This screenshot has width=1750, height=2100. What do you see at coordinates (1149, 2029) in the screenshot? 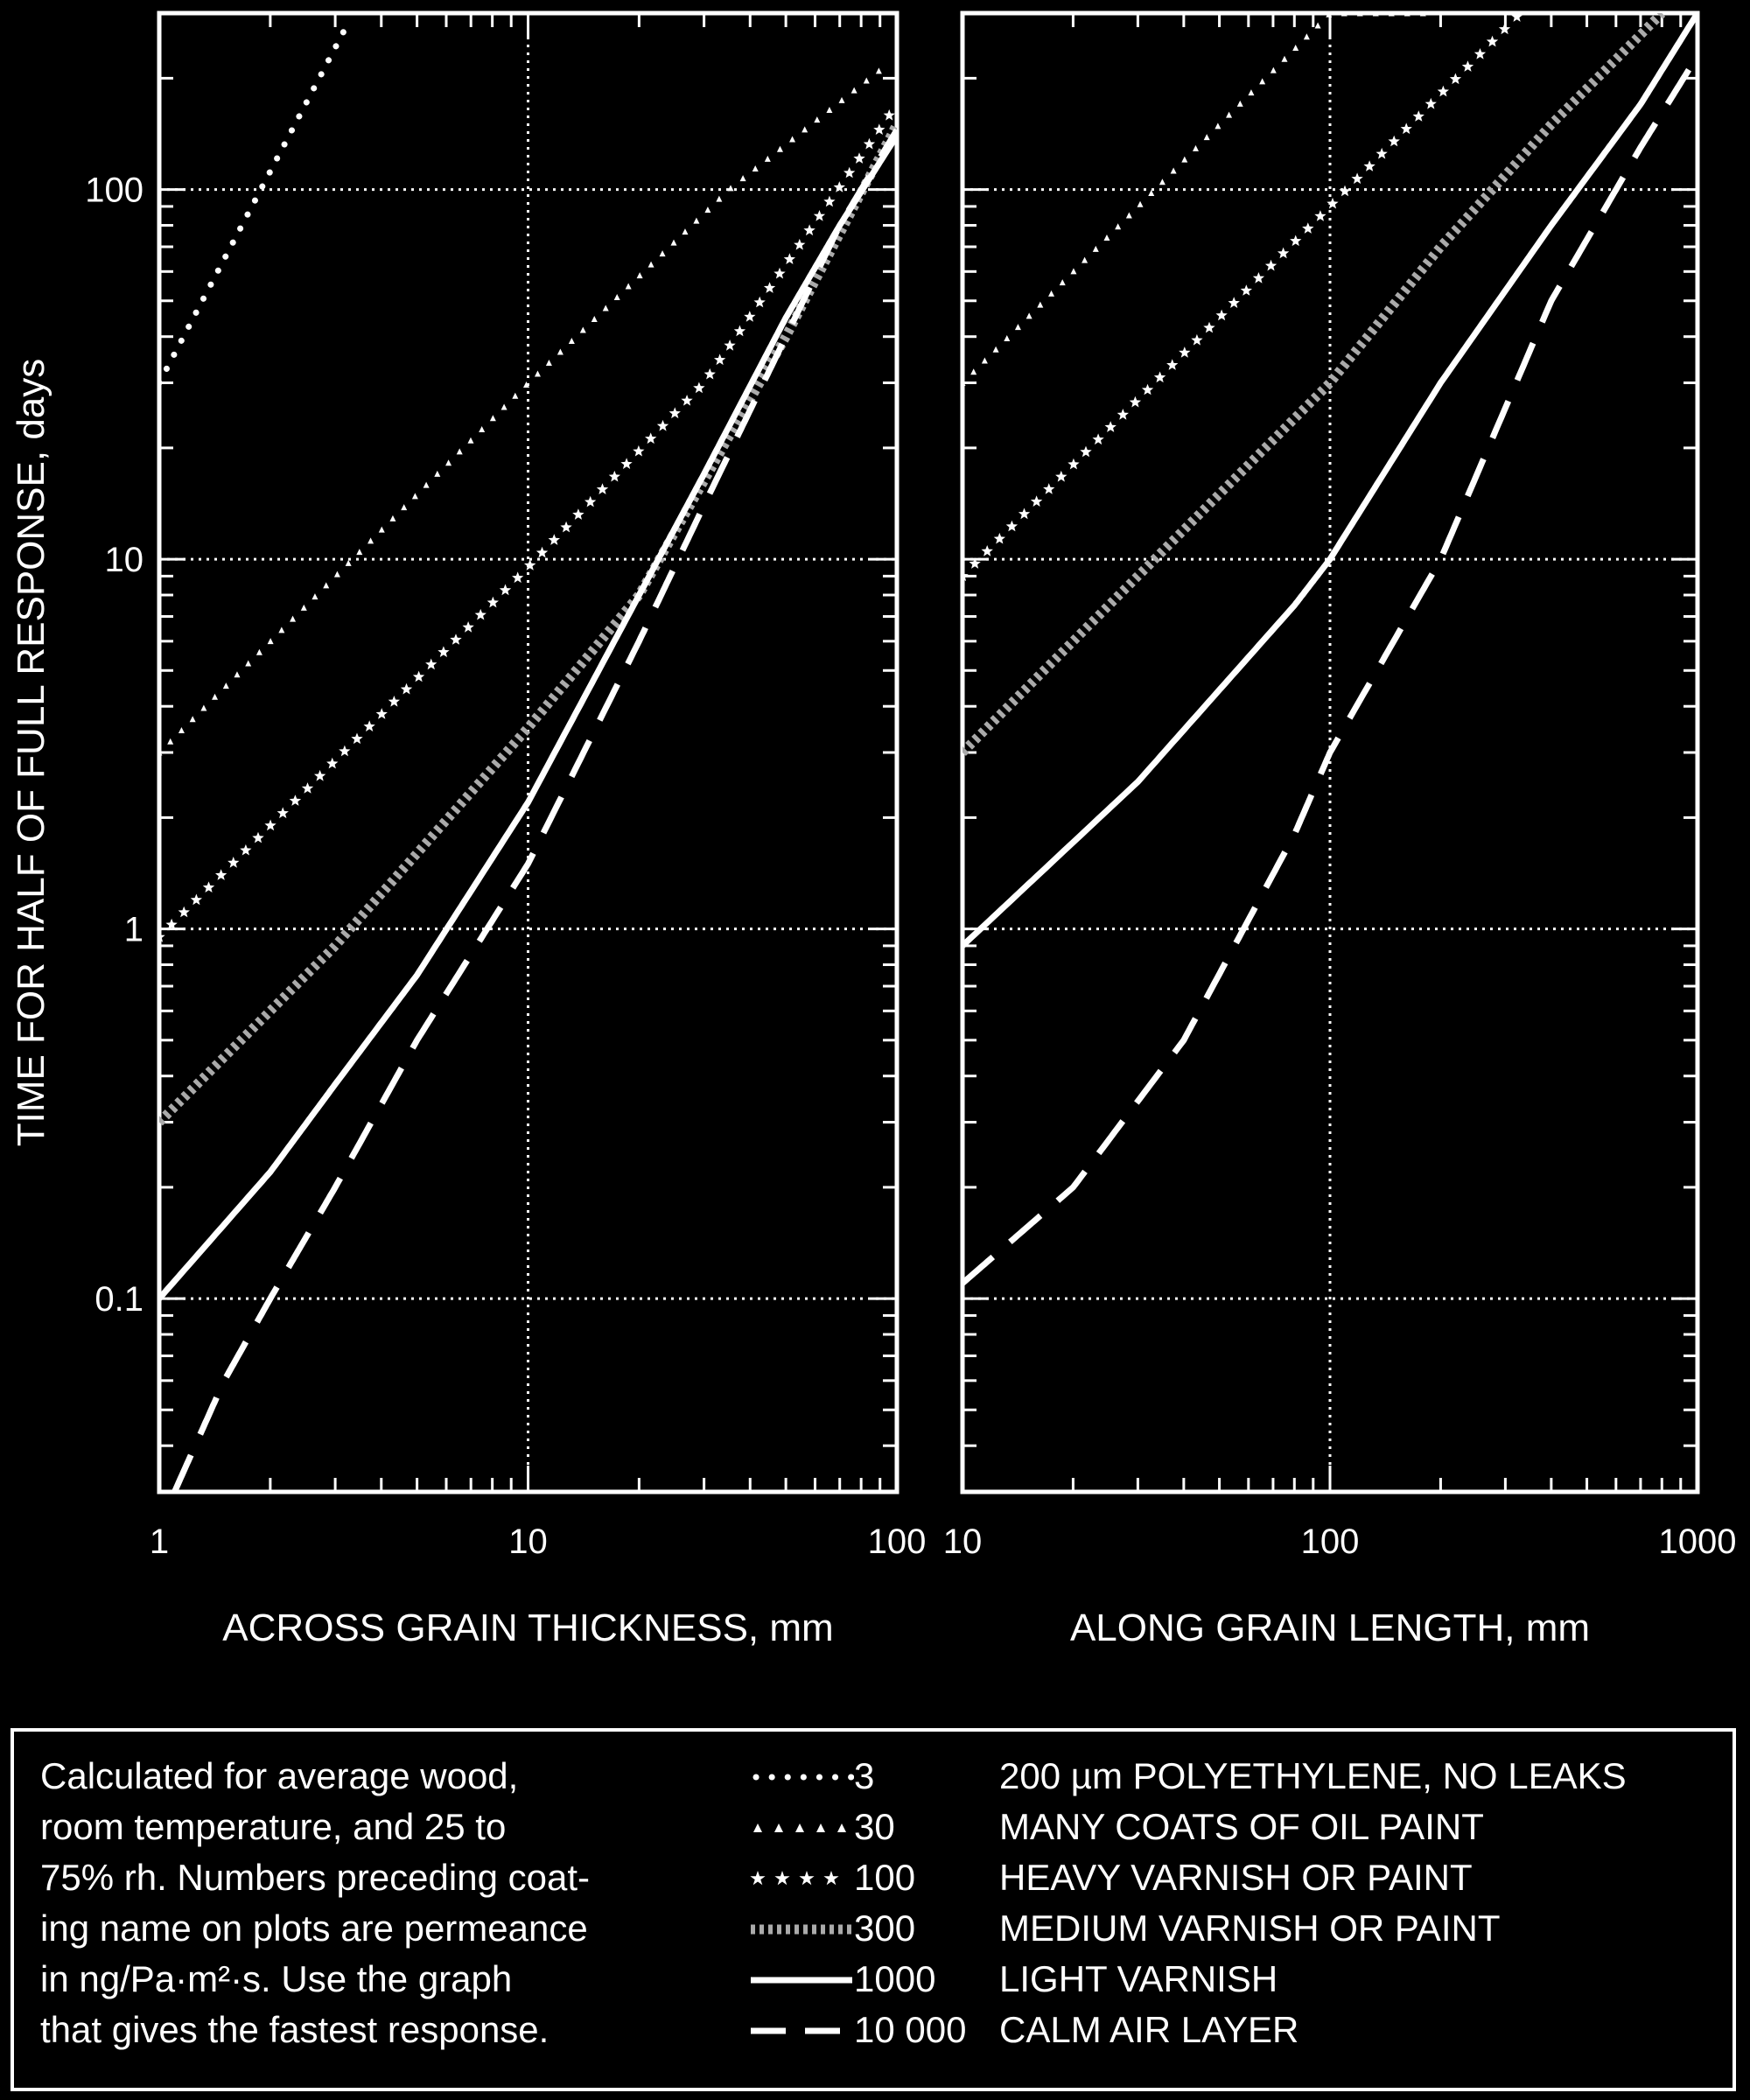
I see `legend-label: CALM AIR LAYER` at bounding box center [1149, 2029].